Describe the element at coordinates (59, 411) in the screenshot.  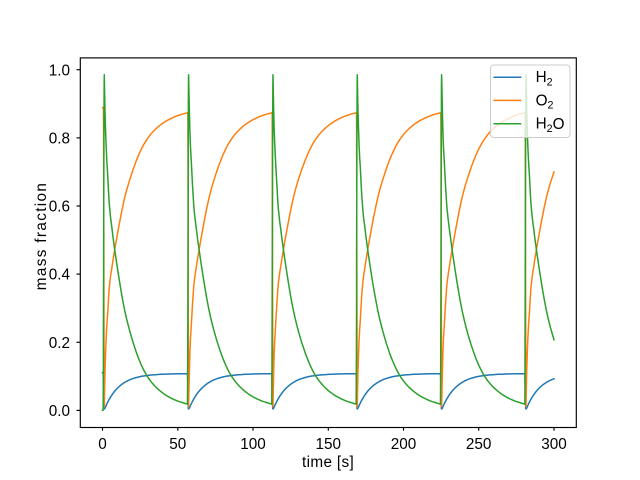
I see `svg-text: 0.0` at that location.